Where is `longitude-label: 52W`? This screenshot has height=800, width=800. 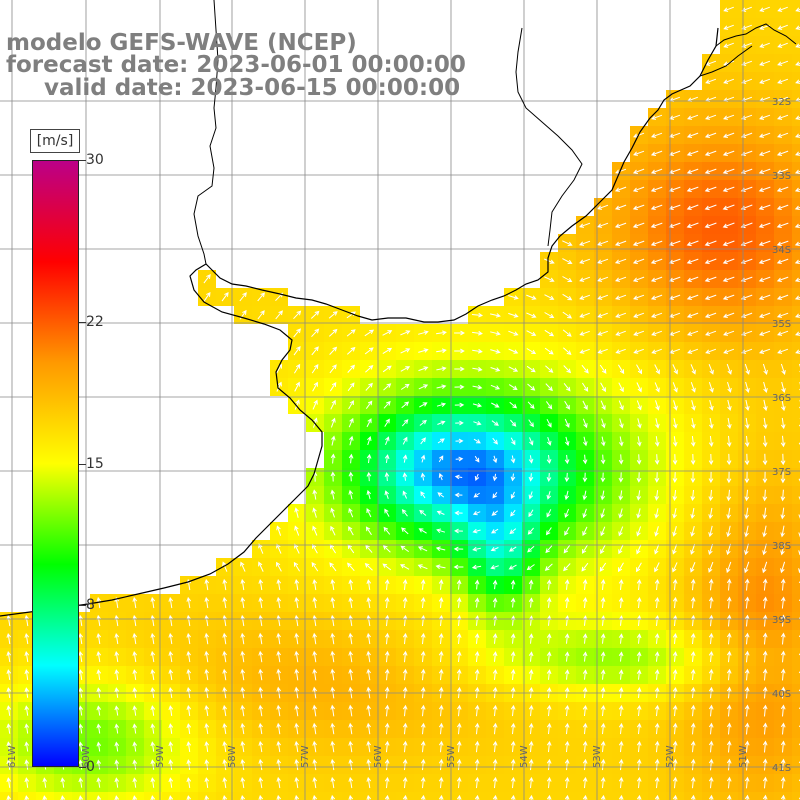
longitude-label: 52W is located at coordinates (670, 756).